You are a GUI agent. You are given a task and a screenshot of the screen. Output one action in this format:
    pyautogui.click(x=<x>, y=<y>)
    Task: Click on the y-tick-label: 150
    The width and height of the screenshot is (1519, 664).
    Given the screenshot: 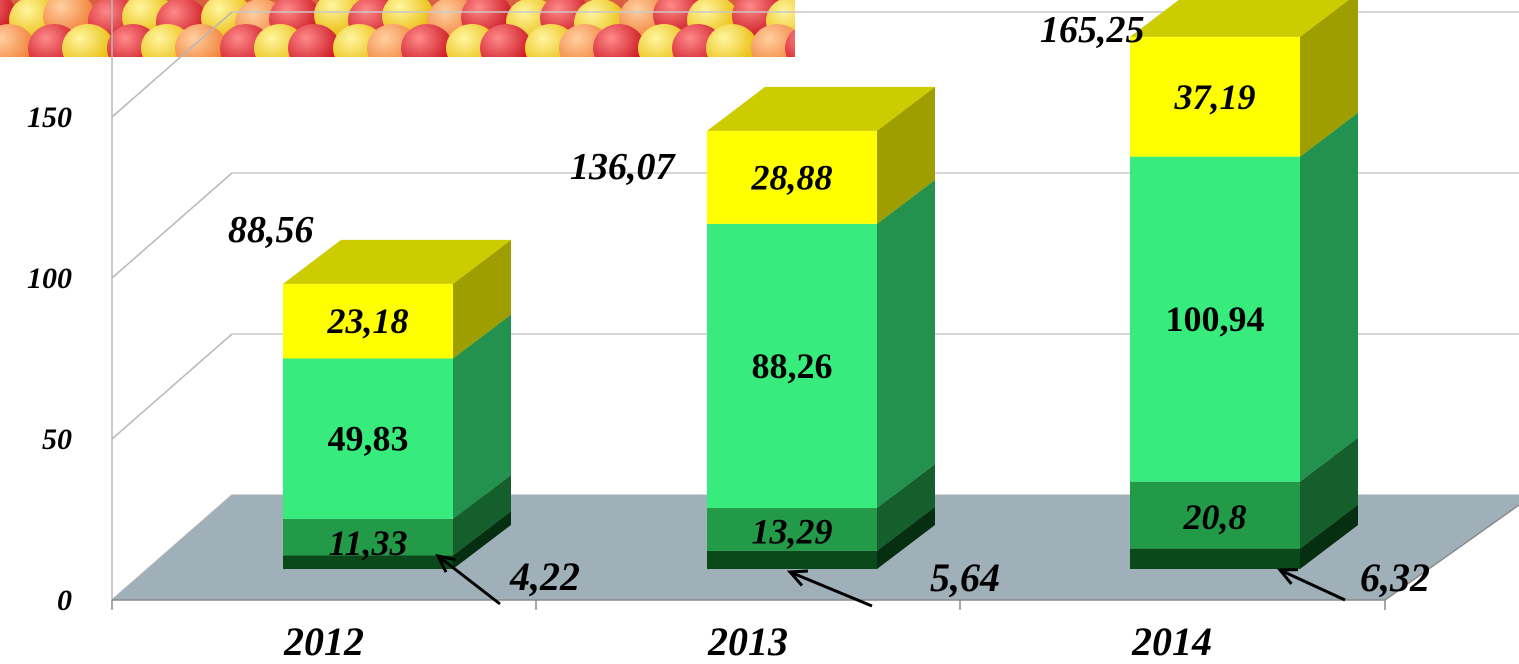 What is the action you would take?
    pyautogui.click(x=49, y=117)
    